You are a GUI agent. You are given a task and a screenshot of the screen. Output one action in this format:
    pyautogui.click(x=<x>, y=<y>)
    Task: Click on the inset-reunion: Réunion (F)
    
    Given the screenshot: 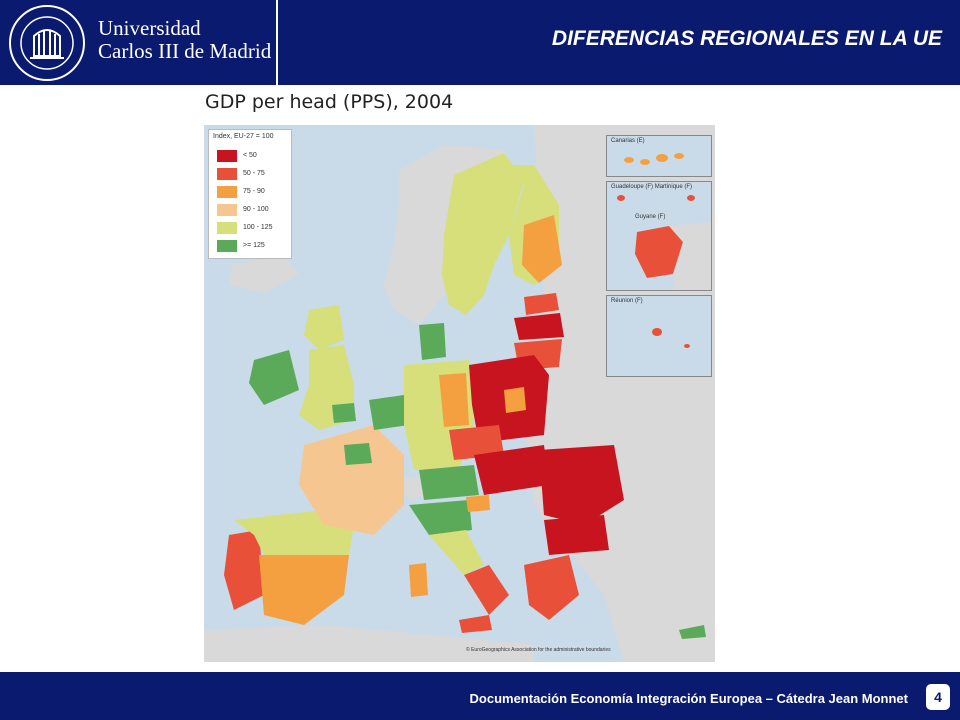 What is the action you would take?
    pyautogui.click(x=659, y=336)
    